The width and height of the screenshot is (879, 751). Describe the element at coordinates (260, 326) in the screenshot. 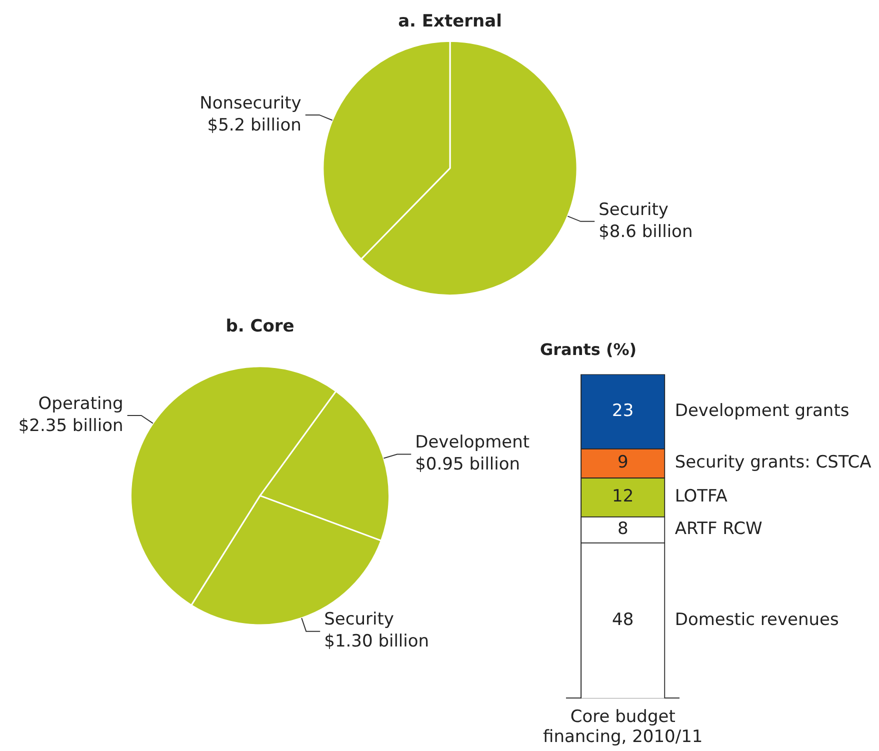

I see `chart-title: b. Core` at that location.